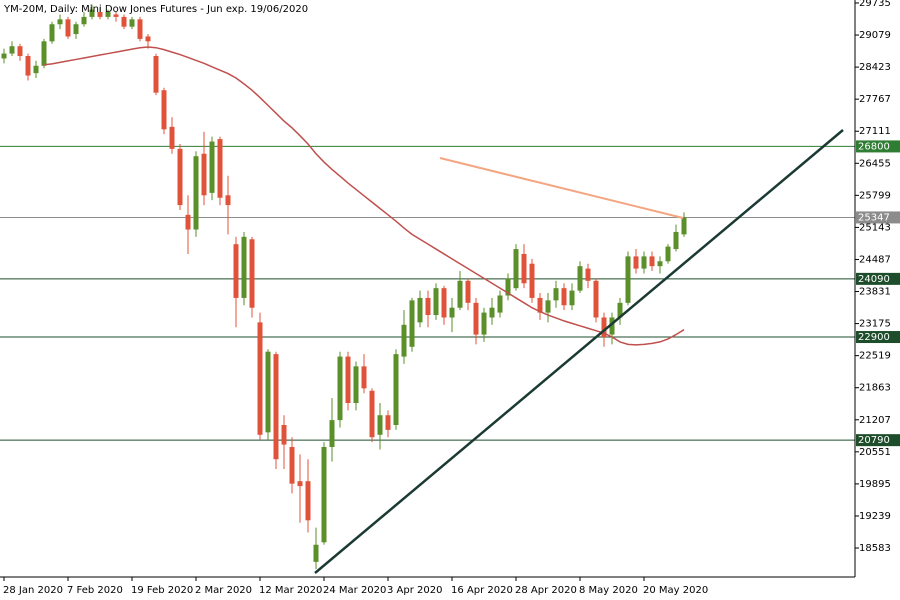 Image resolution: width=900 pixels, height=600 pixels. What do you see at coordinates (874, 146) in the screenshot?
I see `level-label: 26800` at bounding box center [874, 146].